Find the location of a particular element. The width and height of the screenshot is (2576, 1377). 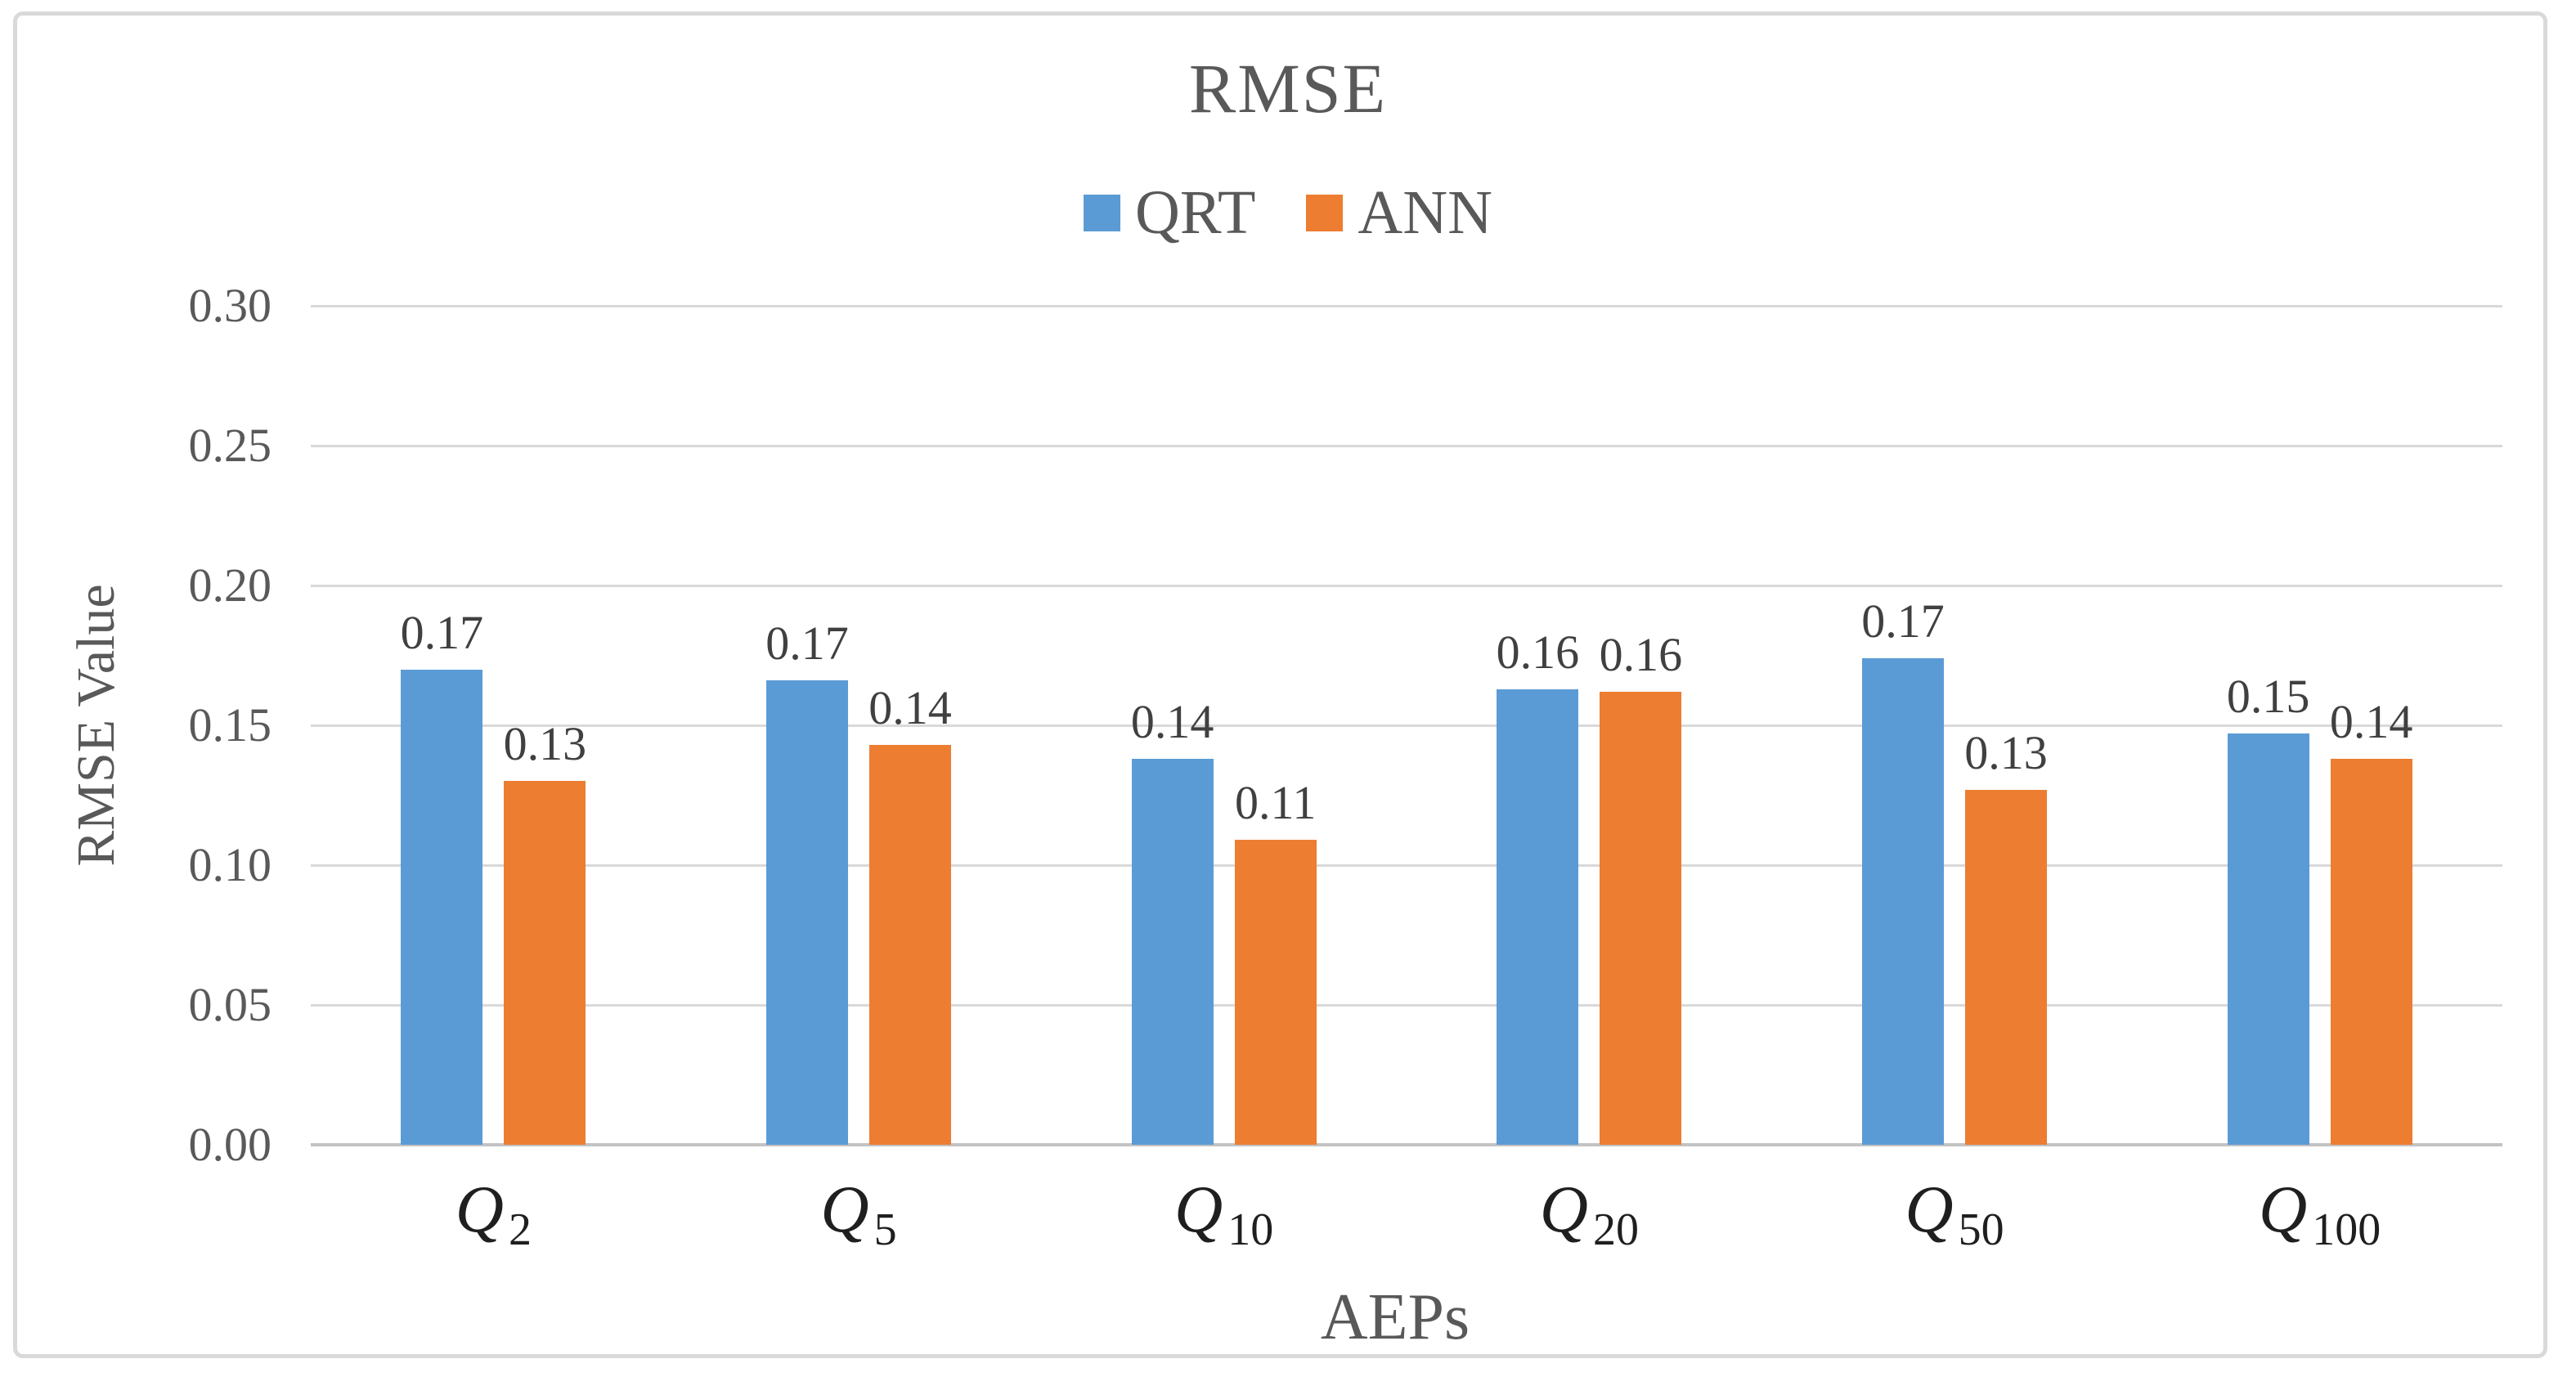

value-label-ann-q5: 0.14 is located at coordinates (910, 707).